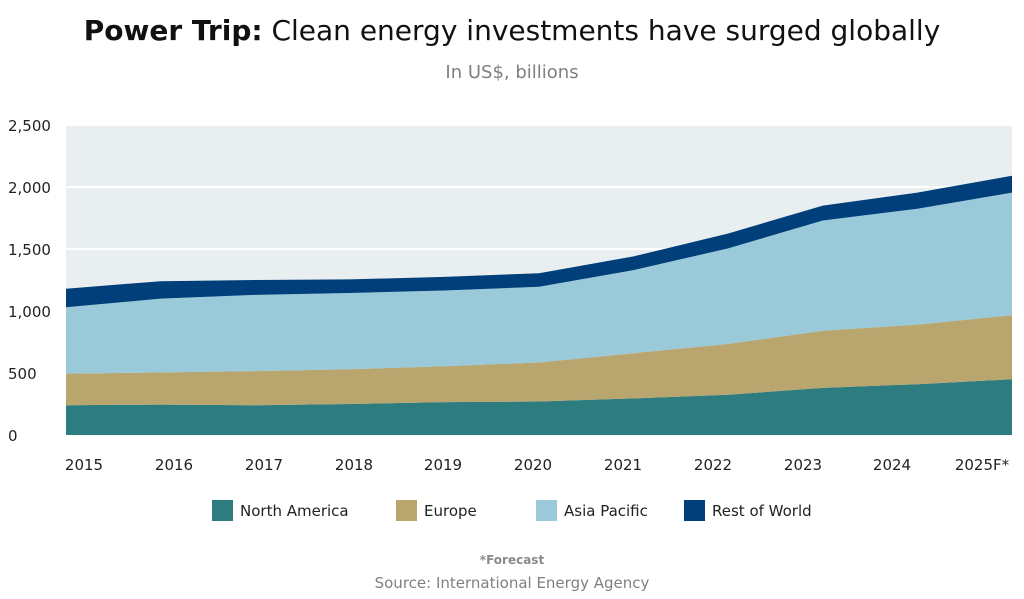 This screenshot has height=599, width=1024. I want to click on y-tick-label: 1,500, so click(29, 250).